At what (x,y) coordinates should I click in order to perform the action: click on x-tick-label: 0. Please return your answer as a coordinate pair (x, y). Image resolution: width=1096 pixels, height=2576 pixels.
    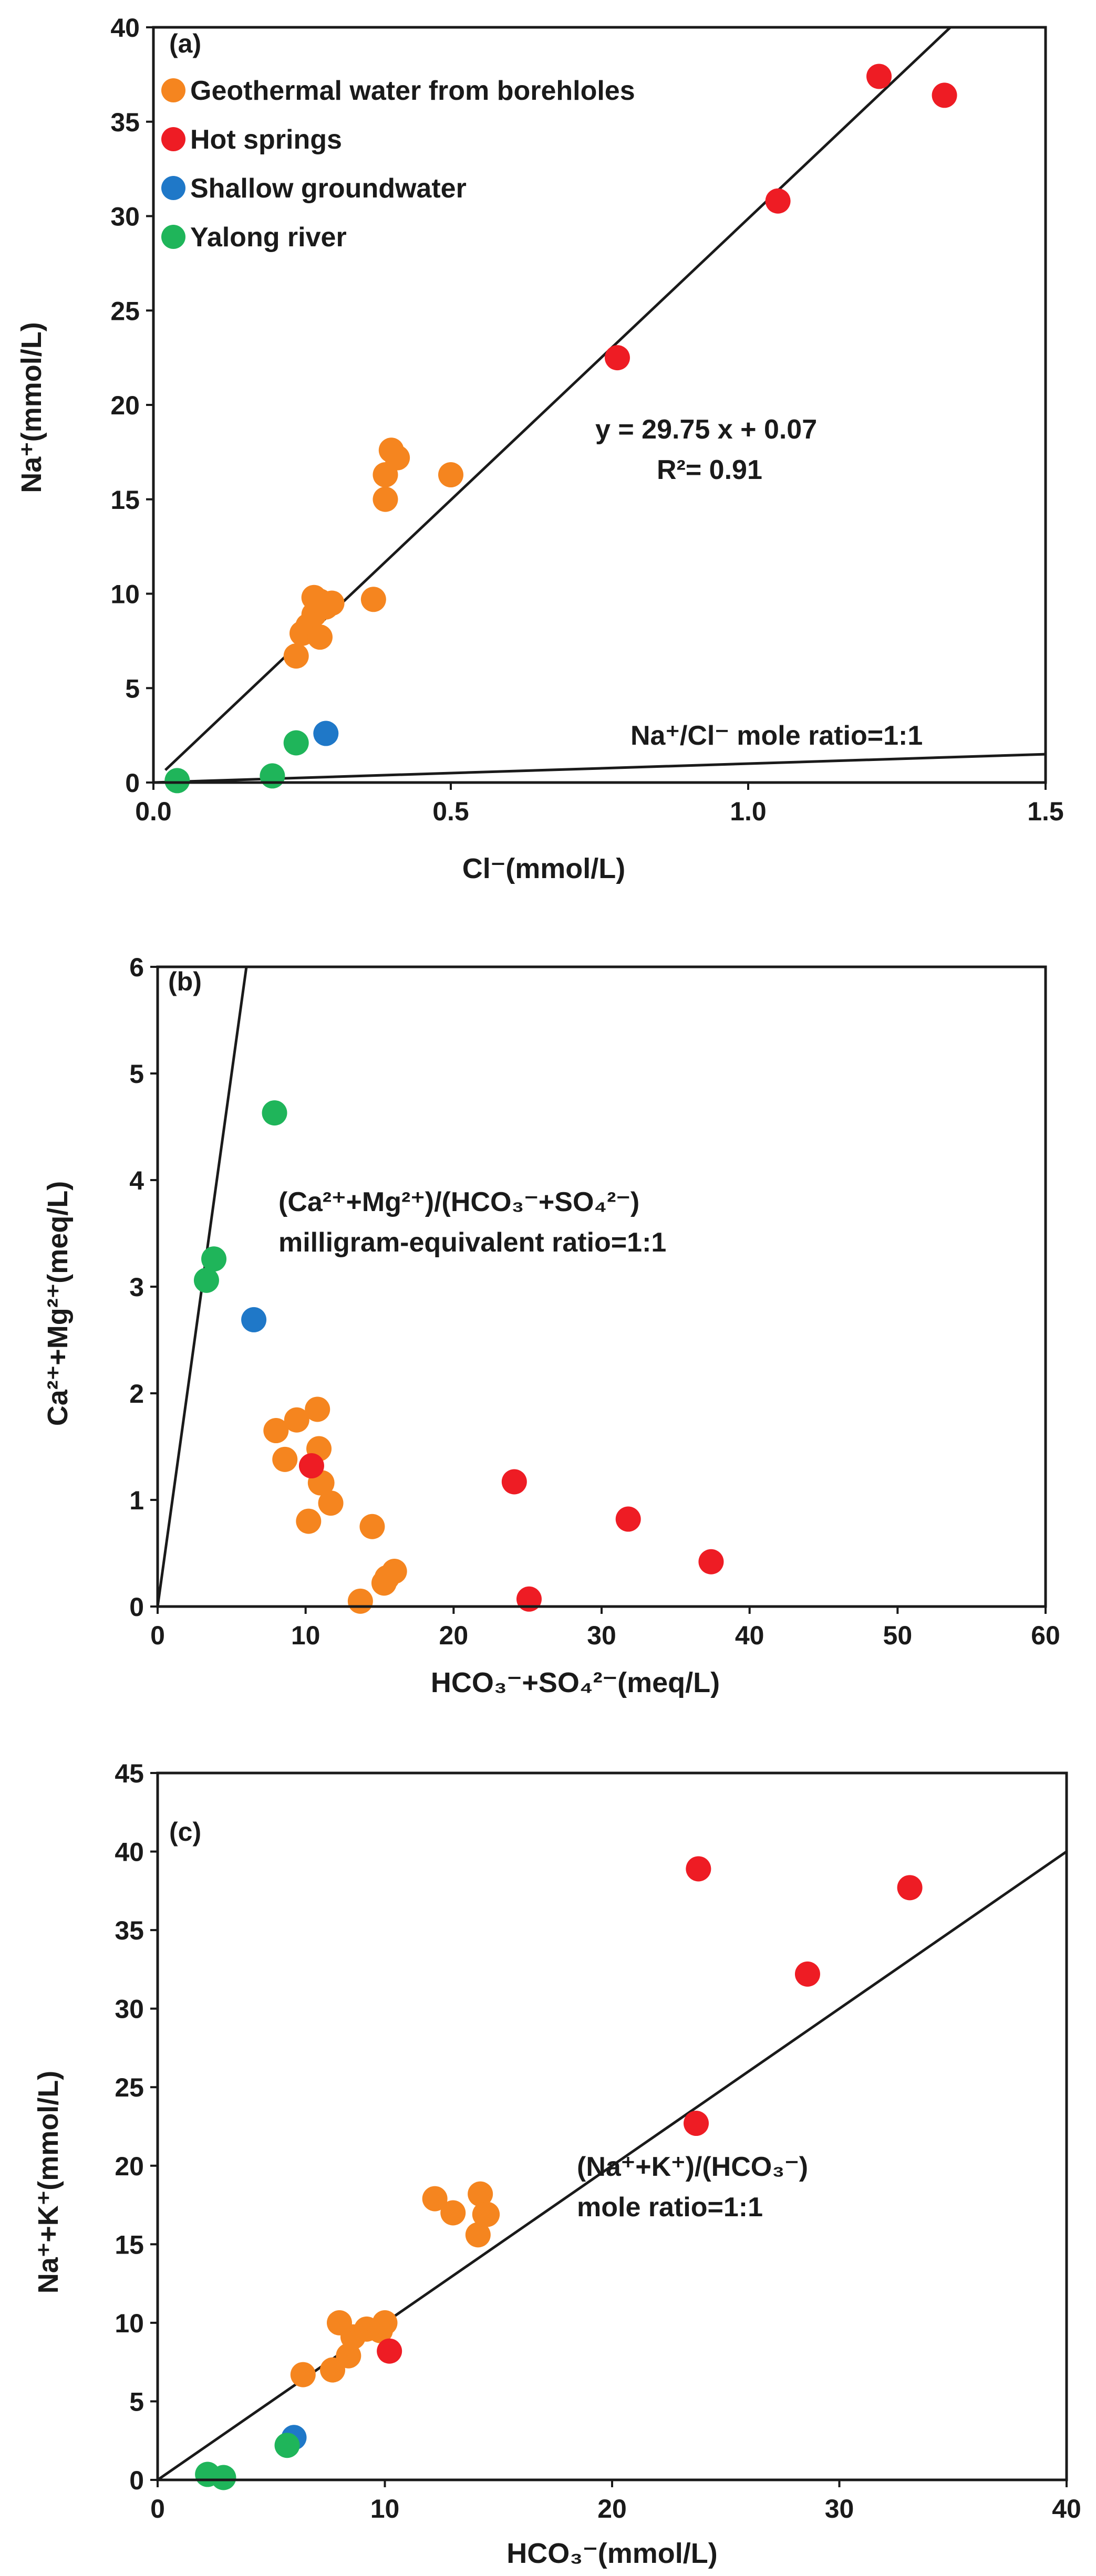
    Looking at the image, I should click on (157, 1635).